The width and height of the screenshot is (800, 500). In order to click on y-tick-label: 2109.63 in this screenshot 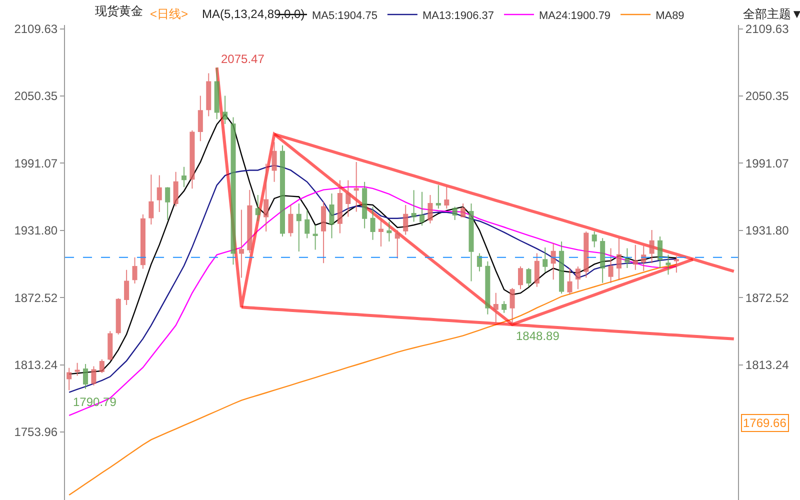, I will do `click(36, 29)`.